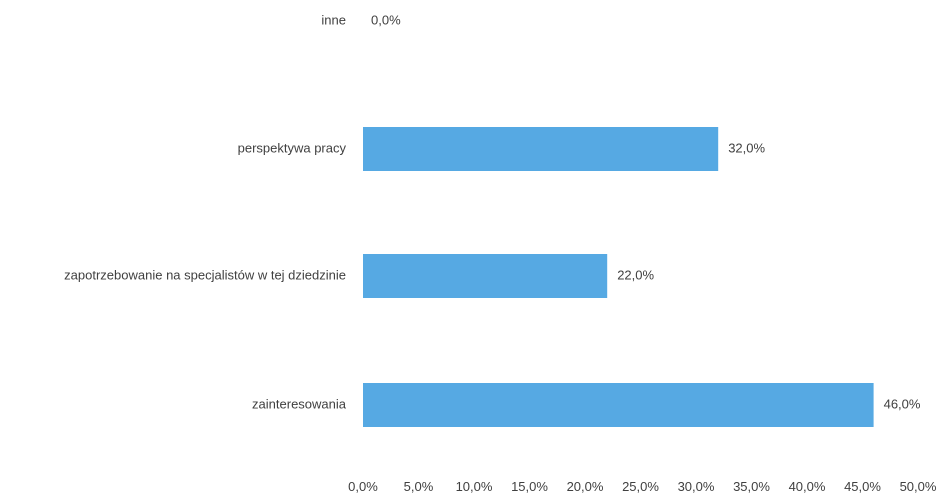 This screenshot has width=947, height=497. I want to click on category-label: zainteresowania, so click(299, 403).